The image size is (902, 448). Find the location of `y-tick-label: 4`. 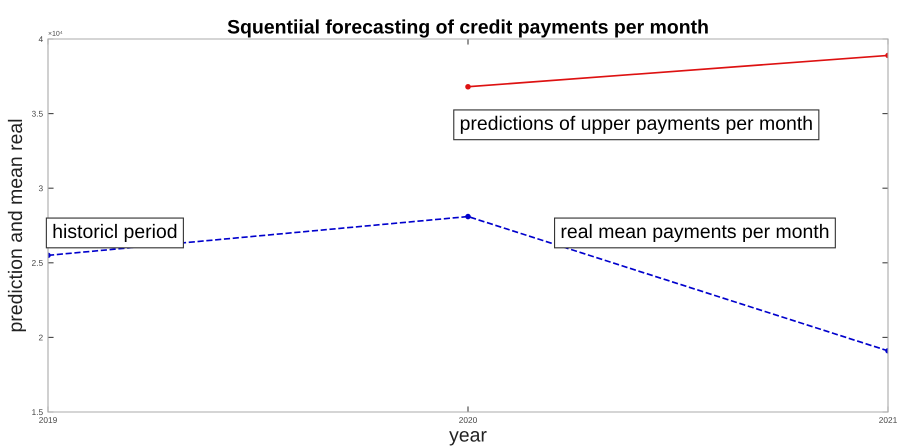

y-tick-label: 4 is located at coordinates (40, 39).